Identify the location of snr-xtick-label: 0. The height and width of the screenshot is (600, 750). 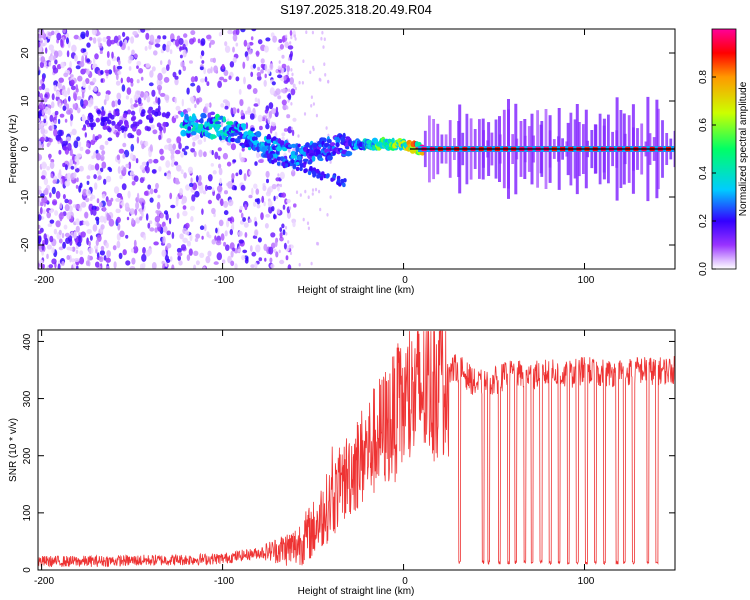
(405, 581).